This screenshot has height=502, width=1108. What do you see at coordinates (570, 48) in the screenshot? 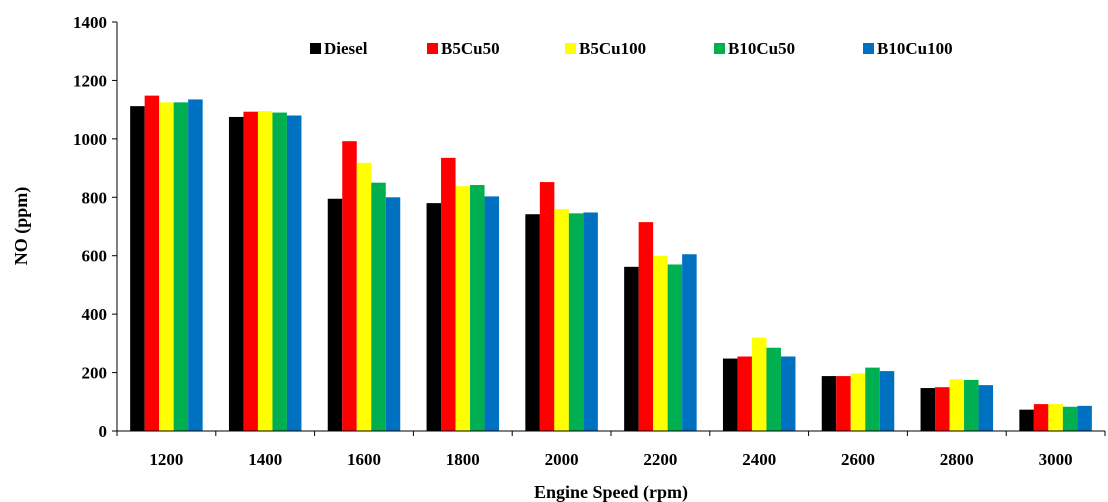
I see `legend-swatch-b5cu100` at bounding box center [570, 48].